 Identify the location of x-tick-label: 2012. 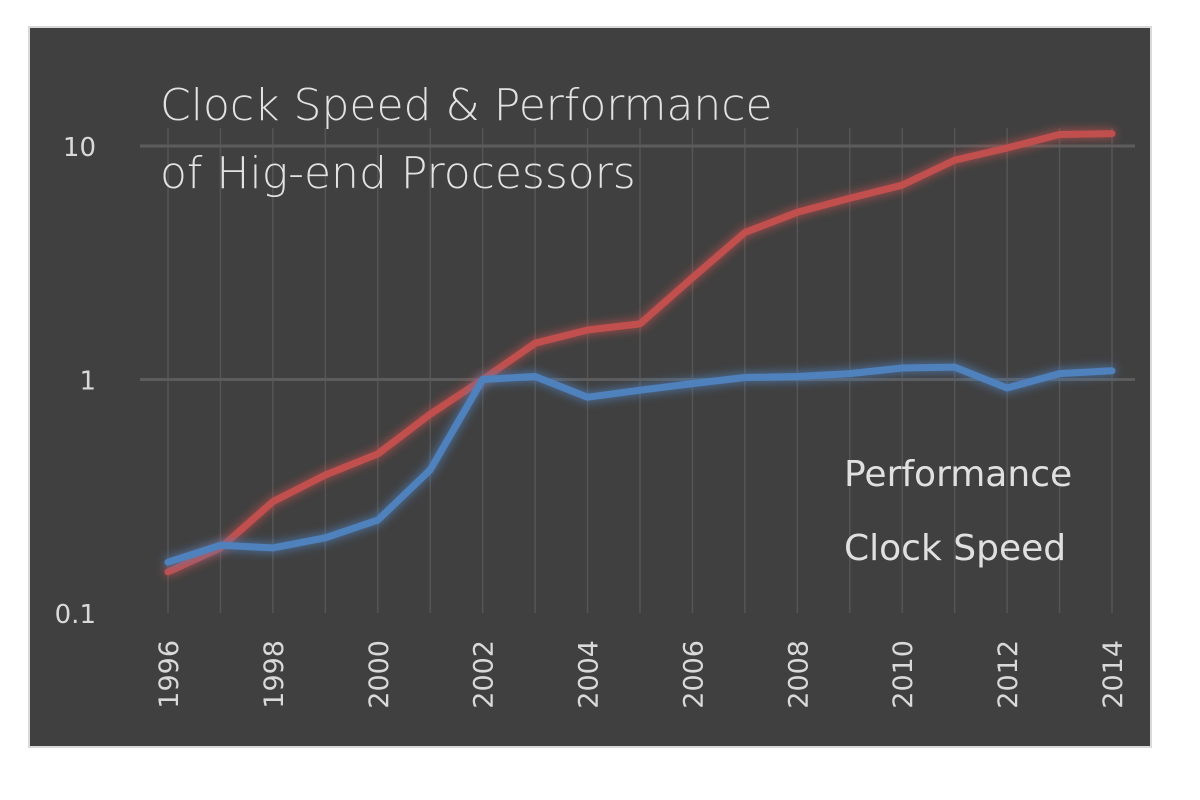
(1008, 674).